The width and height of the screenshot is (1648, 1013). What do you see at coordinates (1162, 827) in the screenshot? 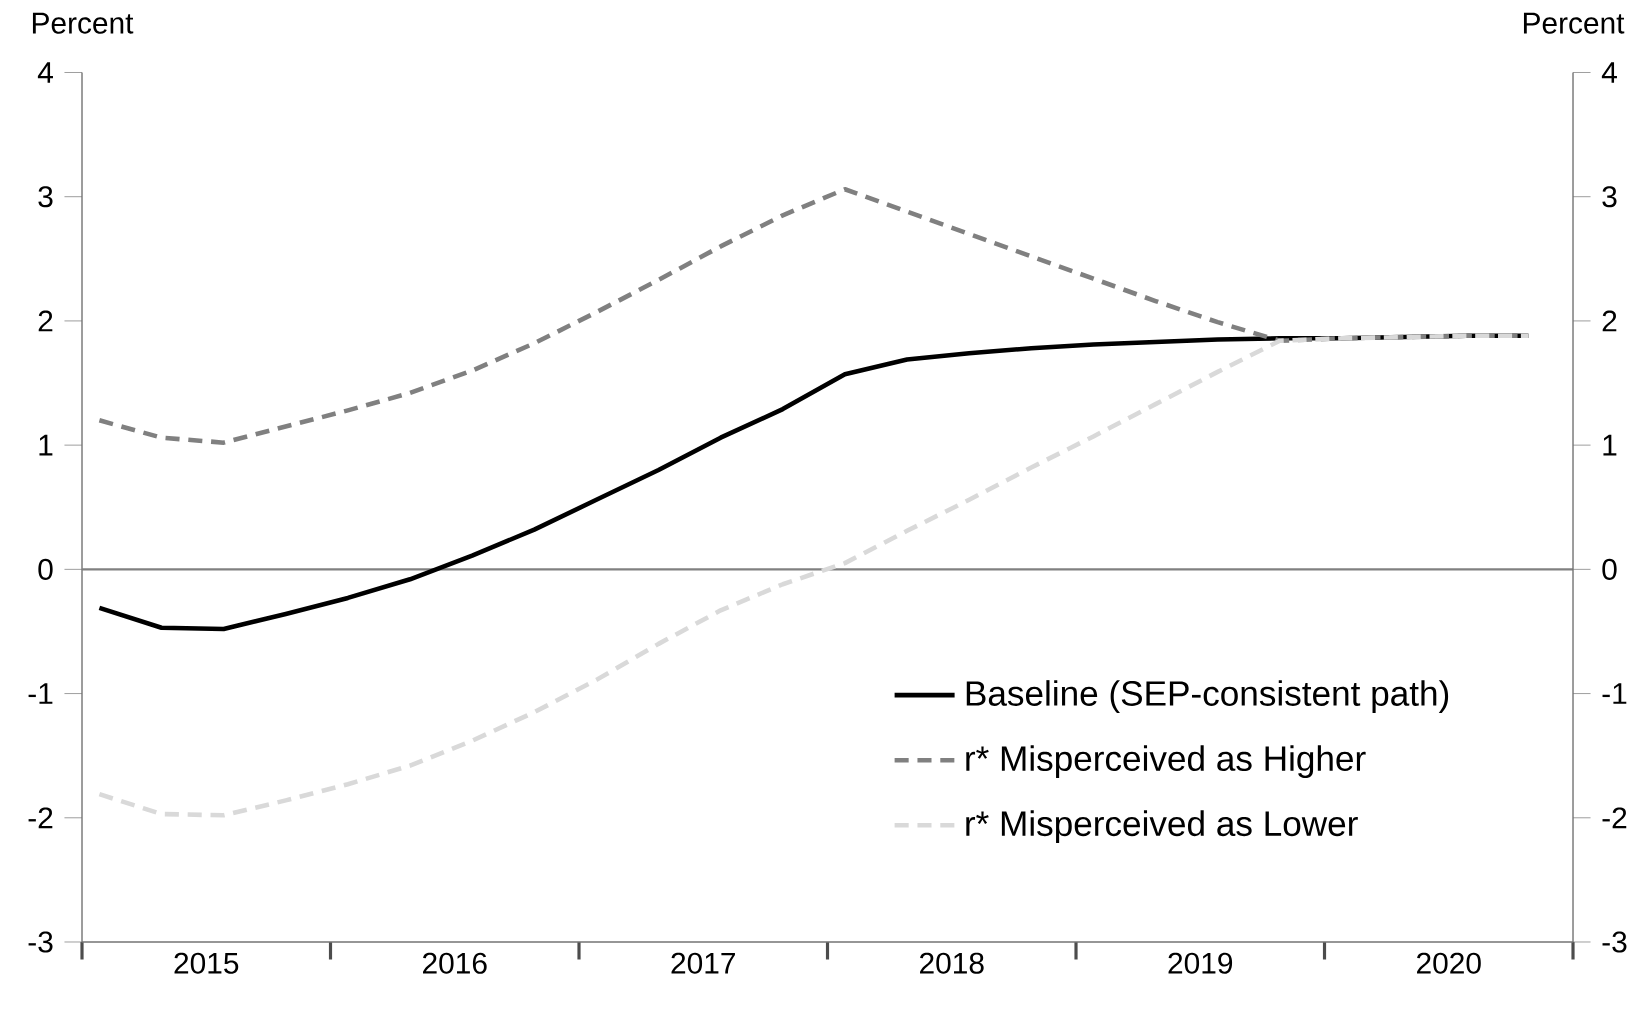
I see `legend-label: r* Misperceived as Lower` at bounding box center [1162, 827].